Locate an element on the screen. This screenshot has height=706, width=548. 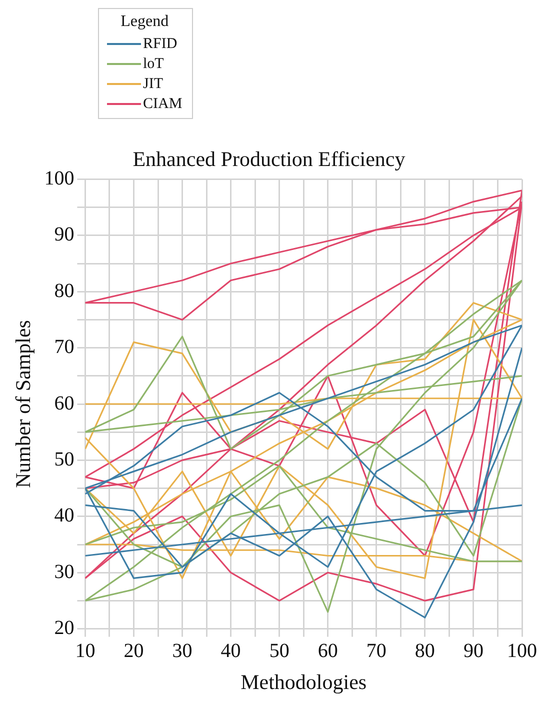
legend-label: CIAM is located at coordinates (162, 104).